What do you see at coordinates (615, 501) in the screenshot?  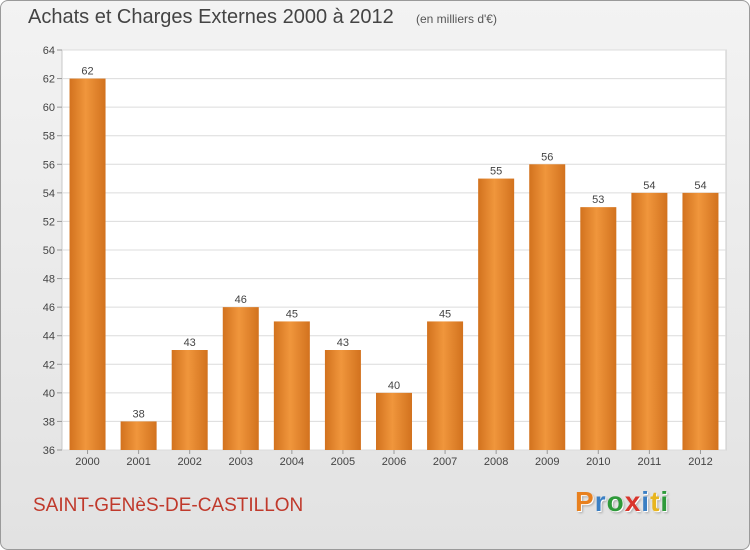 I see `logo-letter: o` at bounding box center [615, 501].